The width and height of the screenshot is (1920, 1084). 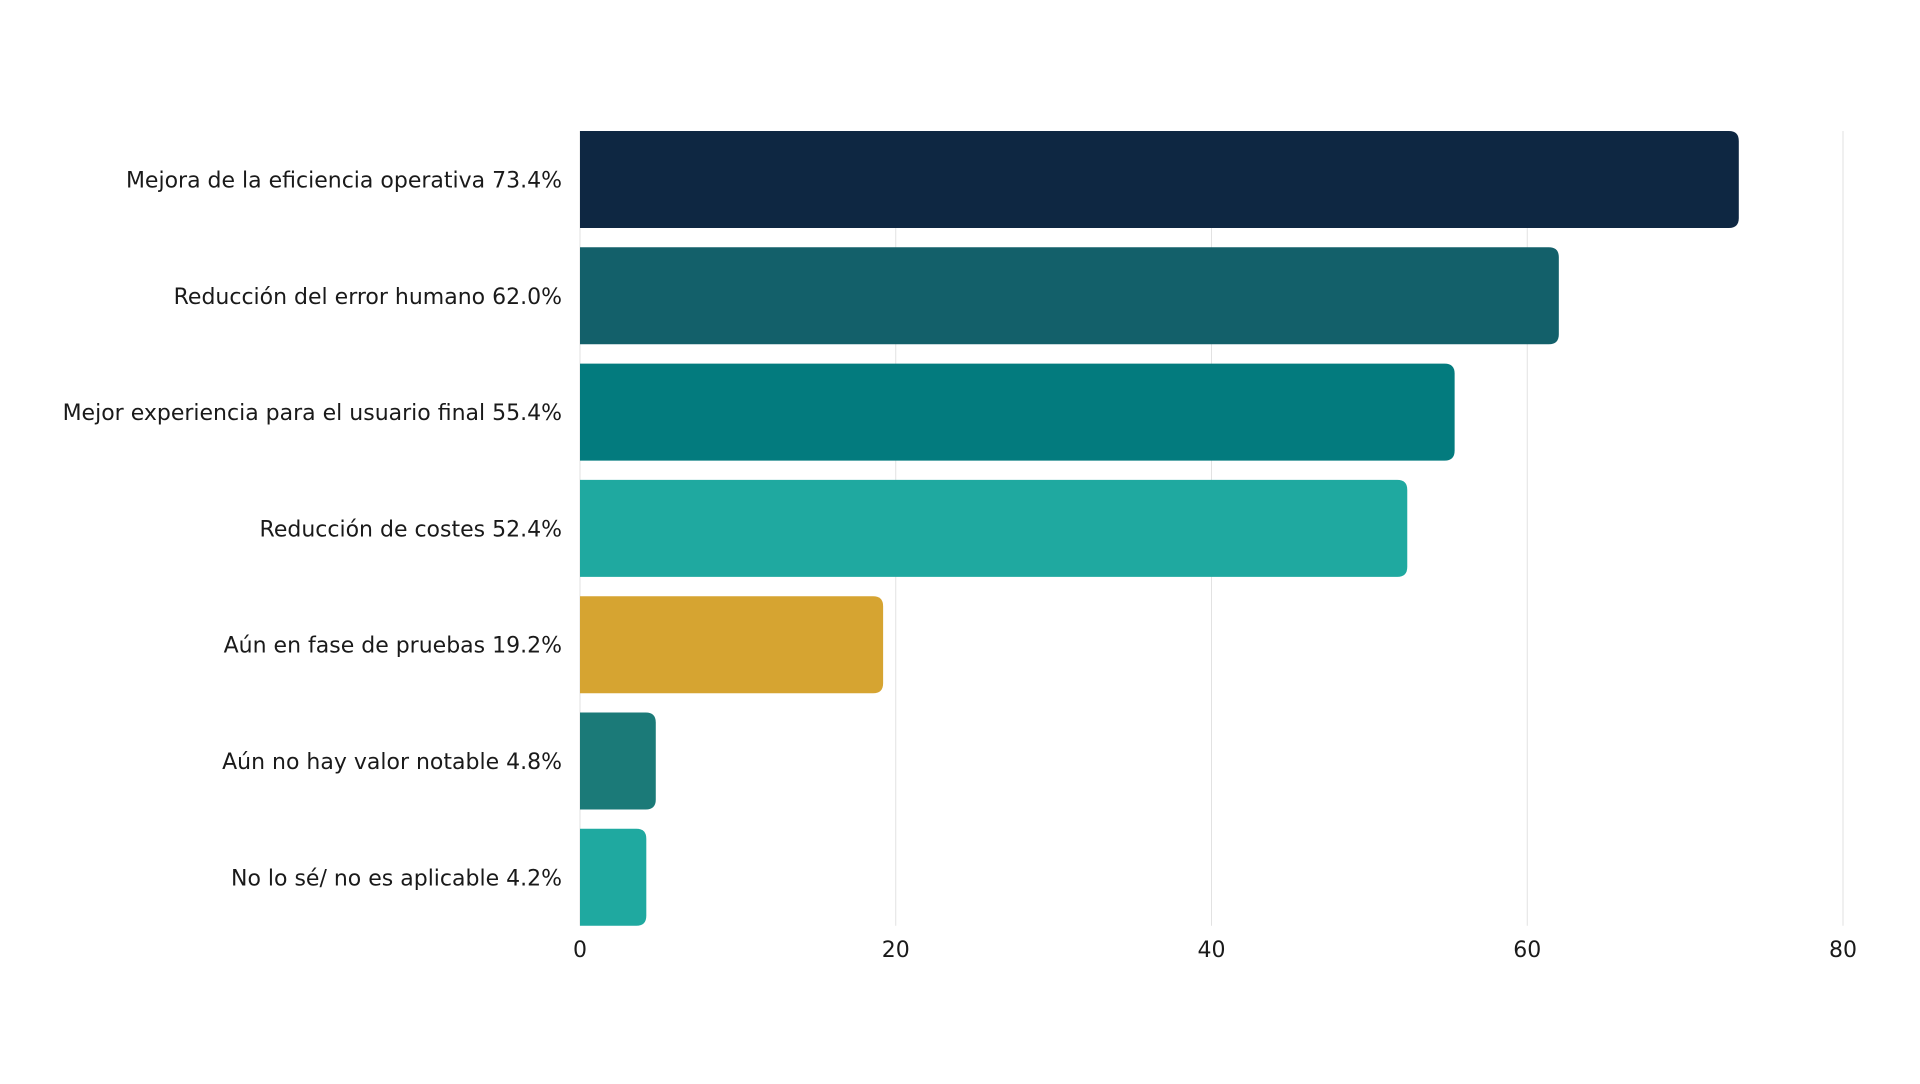 I want to click on category-label: Reducción de costes 52.4%, so click(x=411, y=529).